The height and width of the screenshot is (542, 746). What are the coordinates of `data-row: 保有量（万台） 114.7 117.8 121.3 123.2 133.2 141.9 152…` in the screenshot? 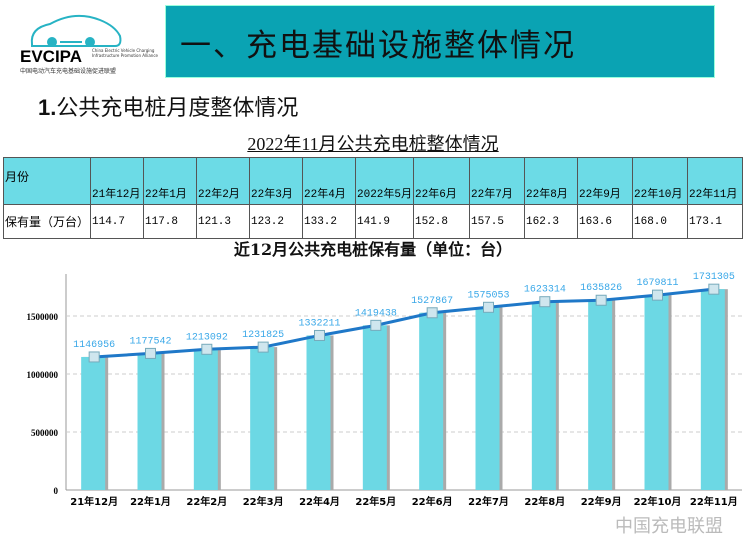 It's located at (373, 221).